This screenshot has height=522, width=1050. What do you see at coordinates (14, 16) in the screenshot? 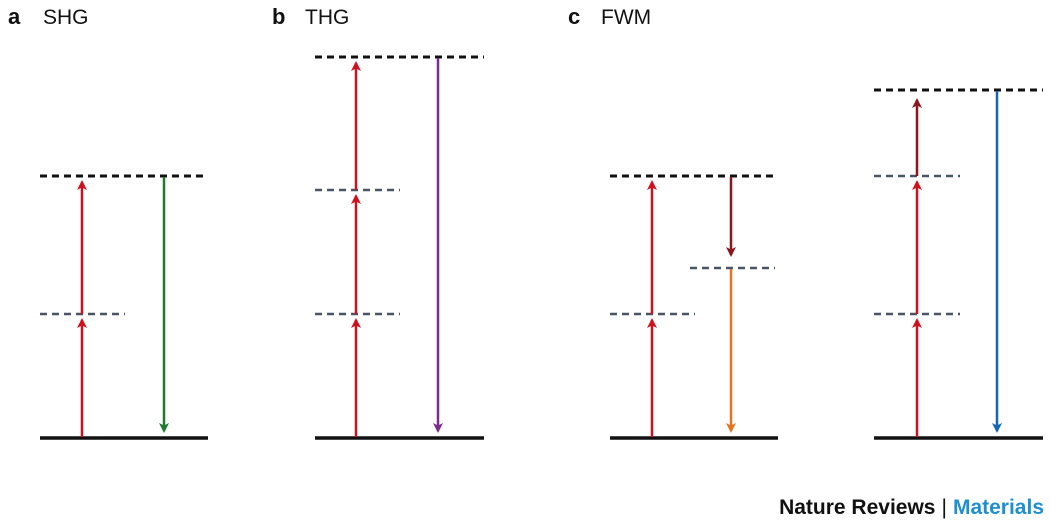
I see `panel-a-letter: a` at bounding box center [14, 16].